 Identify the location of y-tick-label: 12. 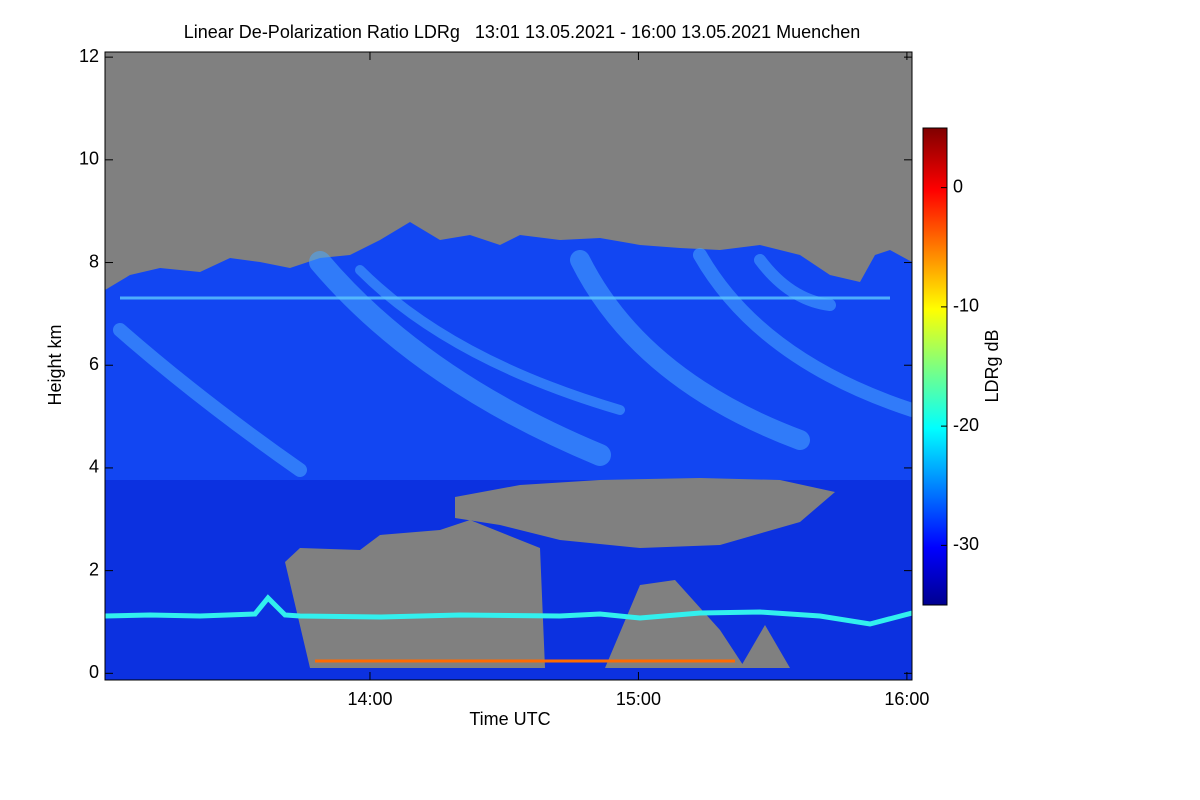
(89, 56).